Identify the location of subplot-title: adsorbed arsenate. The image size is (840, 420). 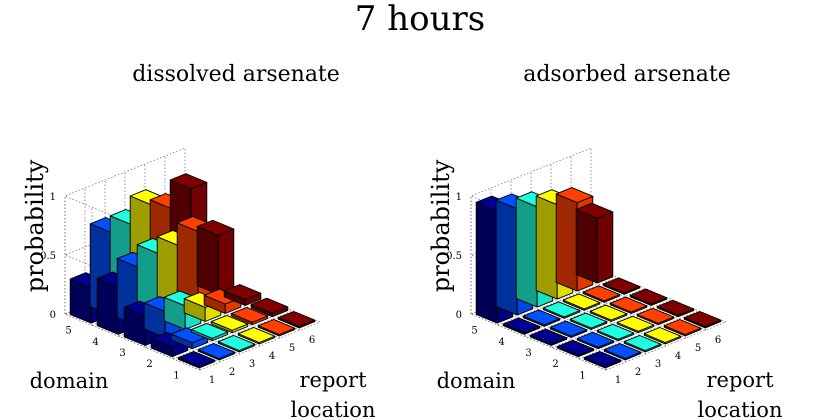
(627, 74).